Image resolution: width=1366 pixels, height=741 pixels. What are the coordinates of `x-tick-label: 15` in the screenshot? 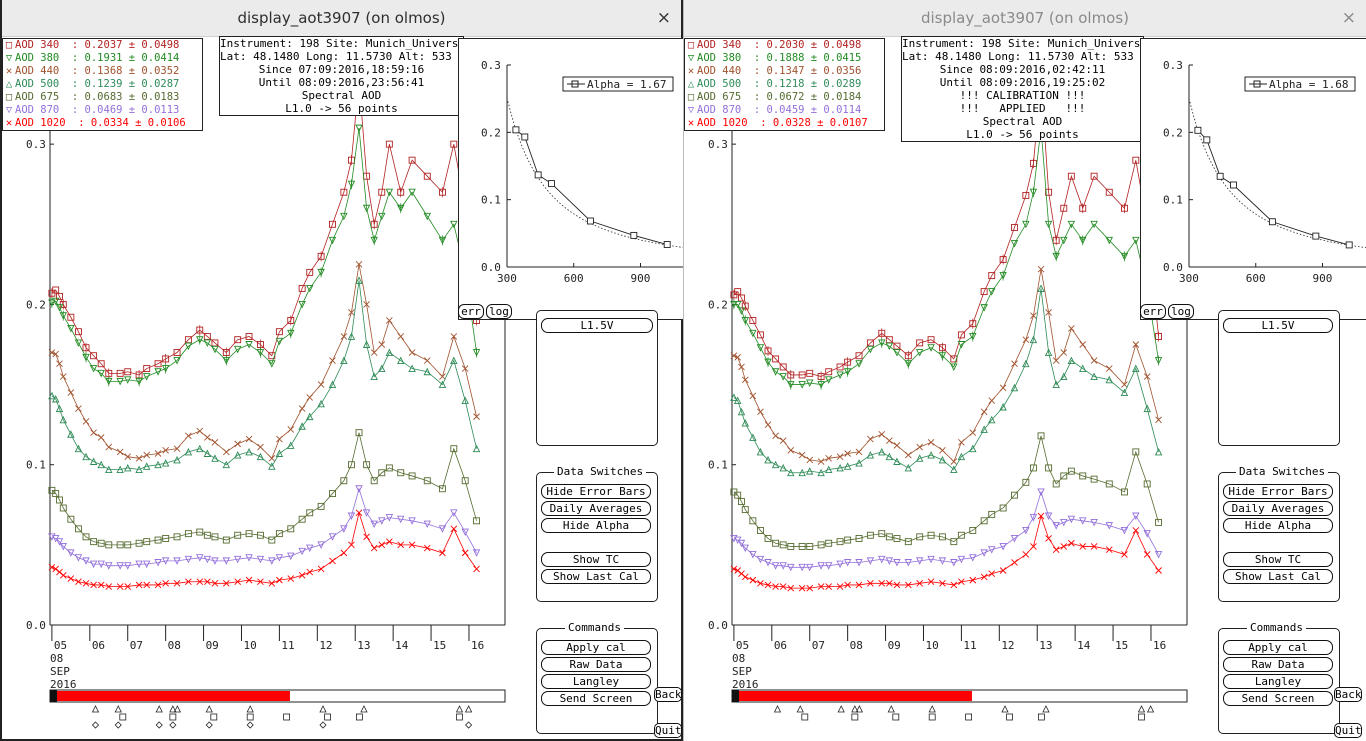 It's located at (1121, 645).